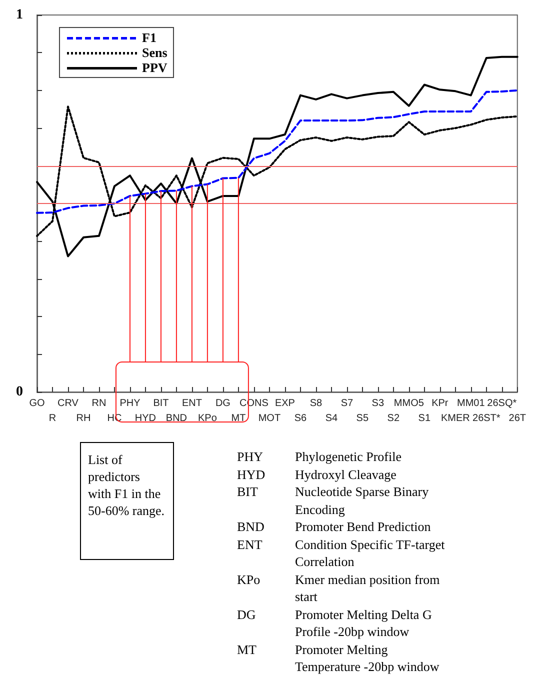 Image resolution: width=537 pixels, height=688 pixels. I want to click on x-tick-label: HYD, so click(145, 418).